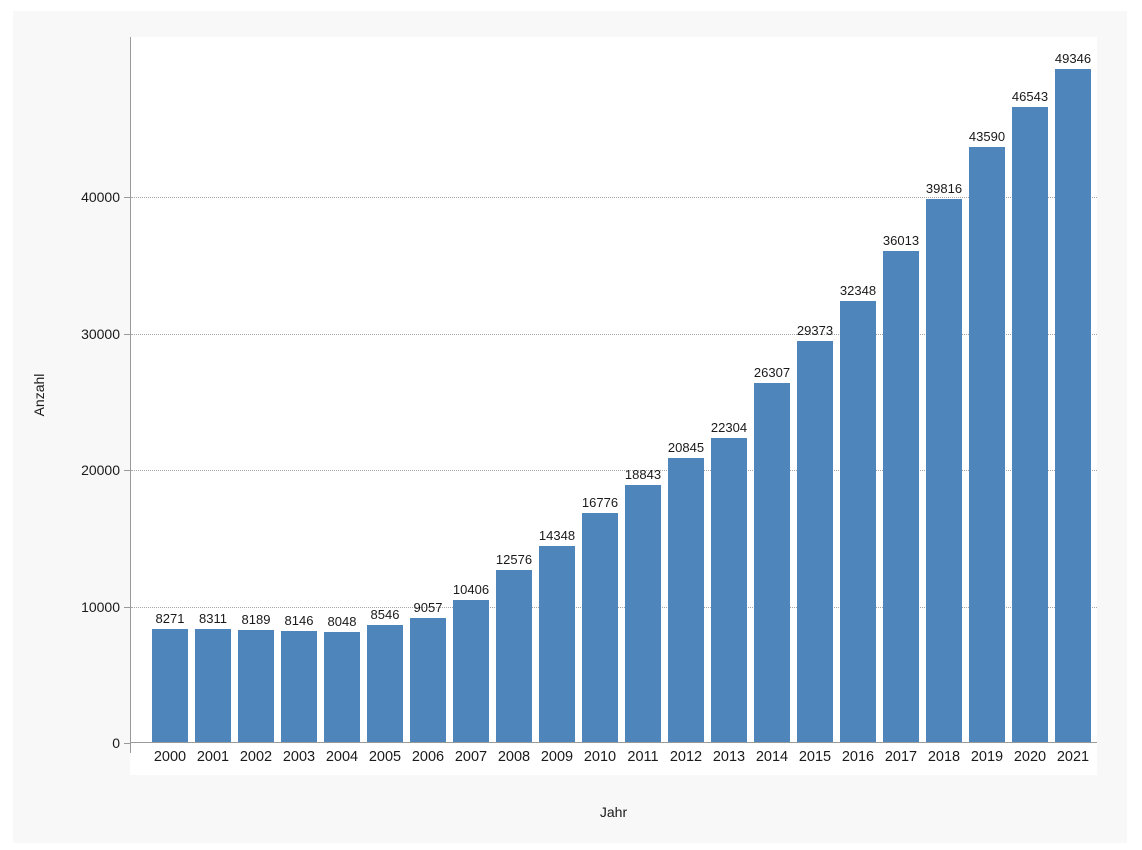 The width and height of the screenshot is (1142, 850). Describe the element at coordinates (815, 757) in the screenshot. I see `x-tick-label: 2015` at that location.